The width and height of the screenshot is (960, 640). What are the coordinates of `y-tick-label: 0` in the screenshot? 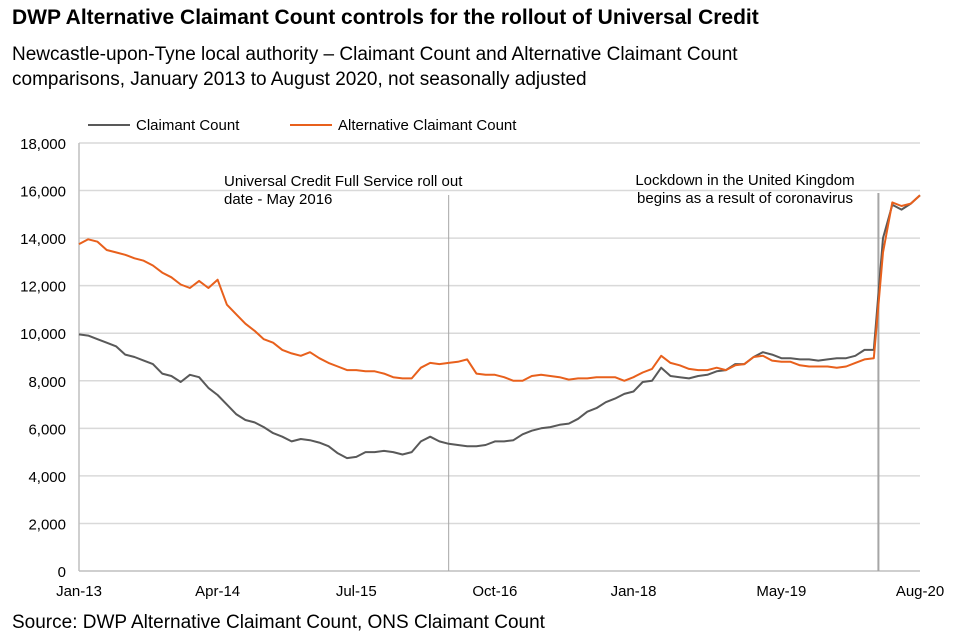 It's located at (62, 572).